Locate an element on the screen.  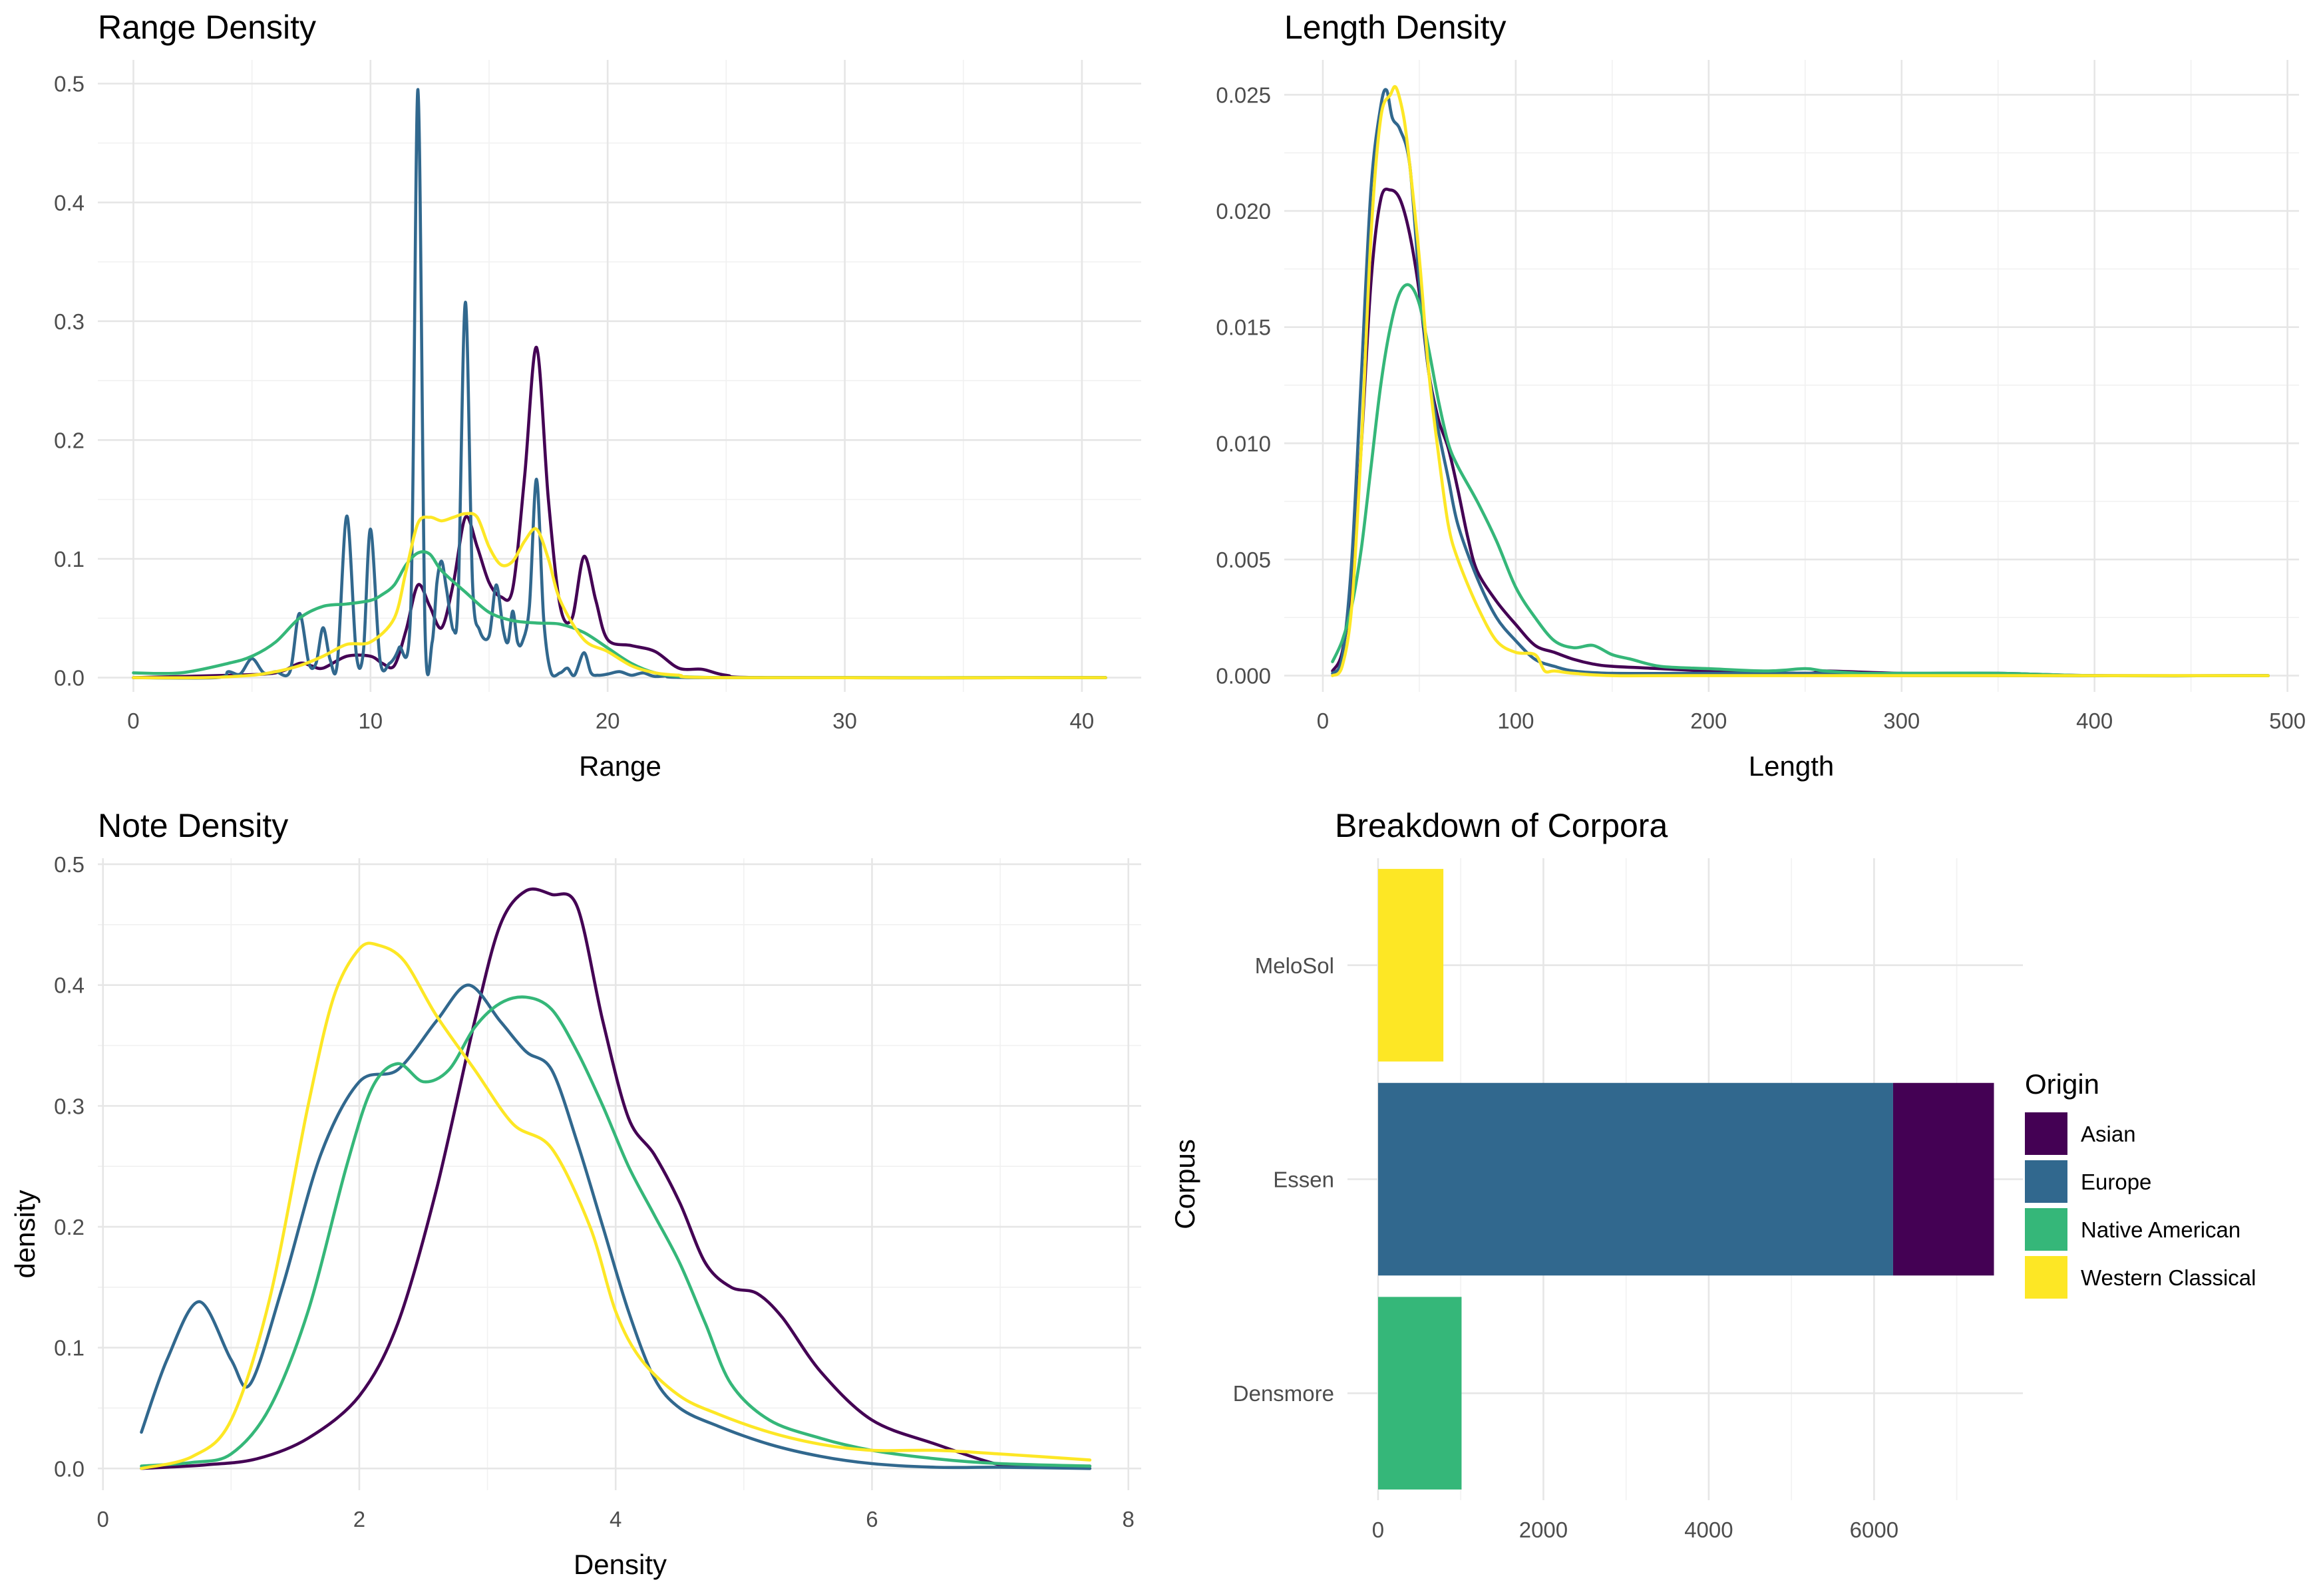
note-density-ytick-label: 0.1 is located at coordinates (70, 1348).